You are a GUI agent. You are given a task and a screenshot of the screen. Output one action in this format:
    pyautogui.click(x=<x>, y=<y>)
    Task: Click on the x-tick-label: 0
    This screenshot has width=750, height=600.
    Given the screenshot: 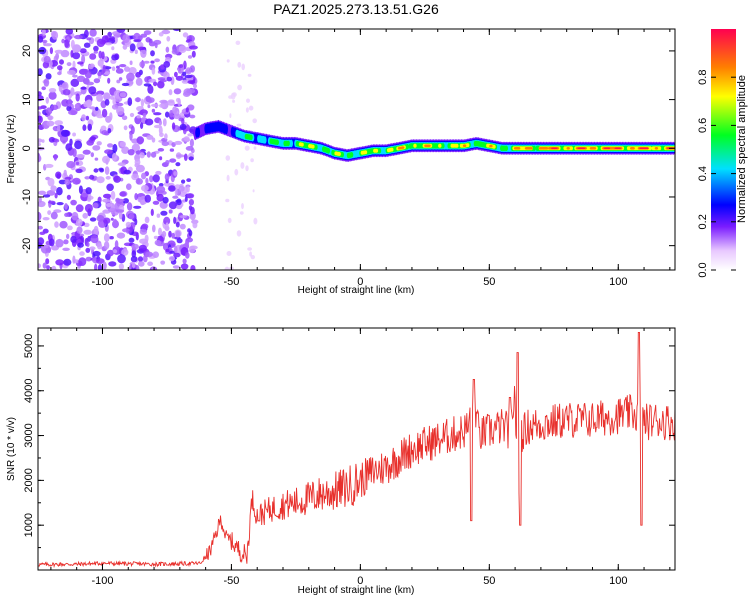 What is the action you would take?
    pyautogui.click(x=360, y=282)
    